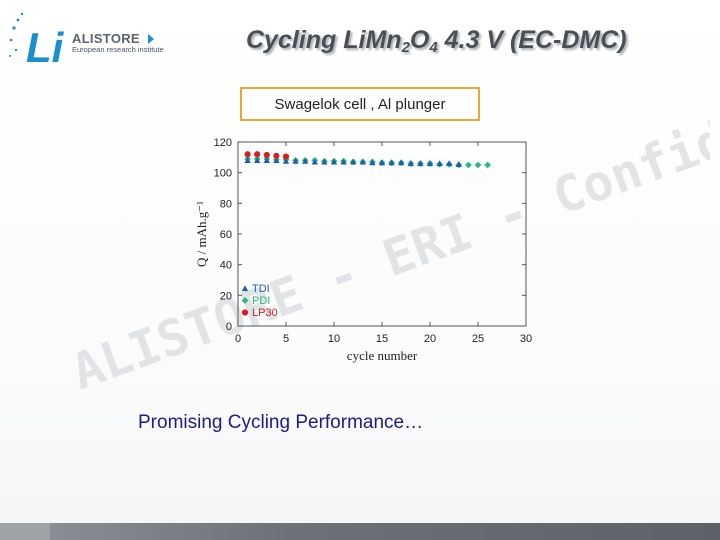  Describe the element at coordinates (25, 531) in the screenshot. I see `footer-accent` at that location.